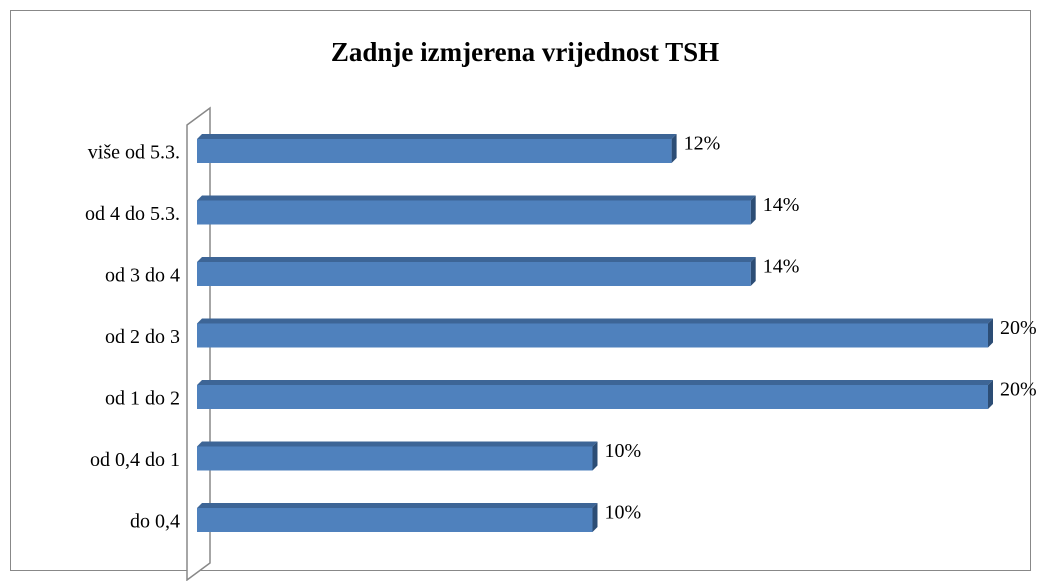  I want to click on chart-title: Zadnje izmjerena vrijednost TSH, so click(525, 52).